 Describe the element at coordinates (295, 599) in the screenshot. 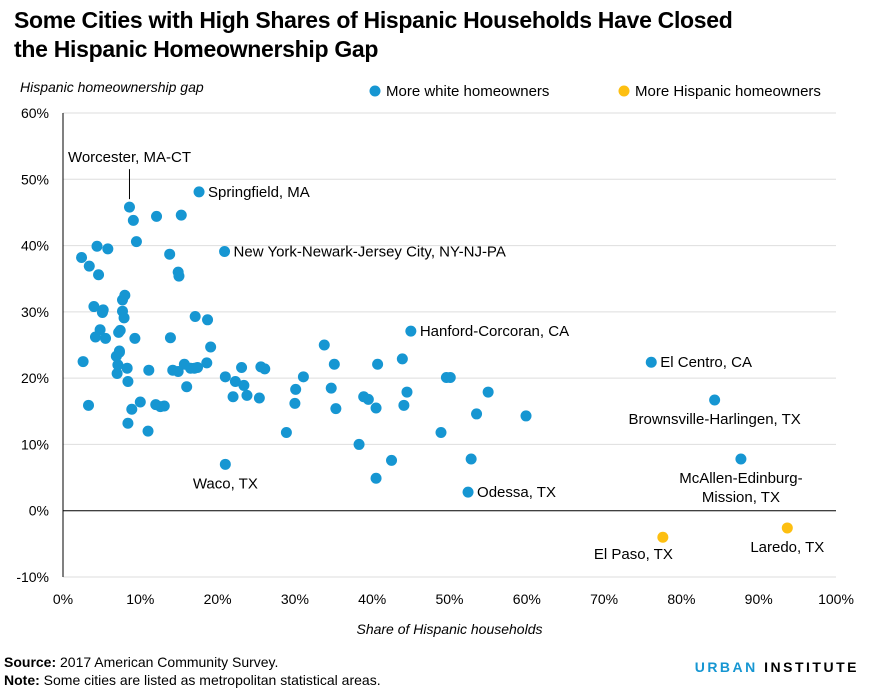

I see `x-tick-label: 30%` at that location.